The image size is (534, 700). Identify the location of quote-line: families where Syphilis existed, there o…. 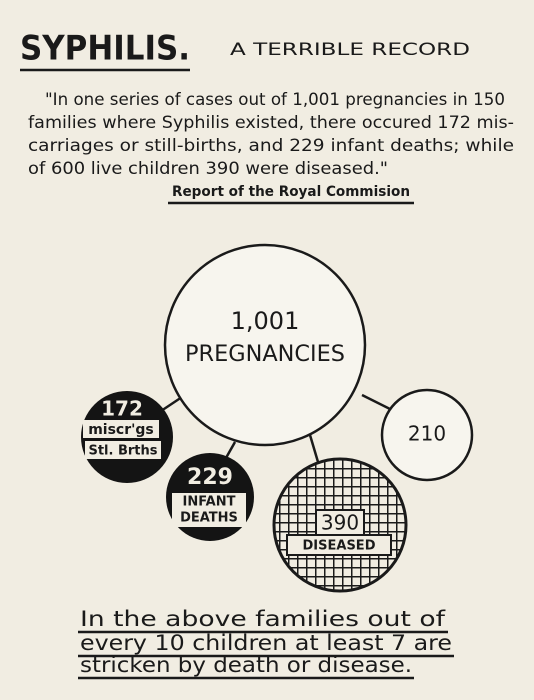
(271, 123).